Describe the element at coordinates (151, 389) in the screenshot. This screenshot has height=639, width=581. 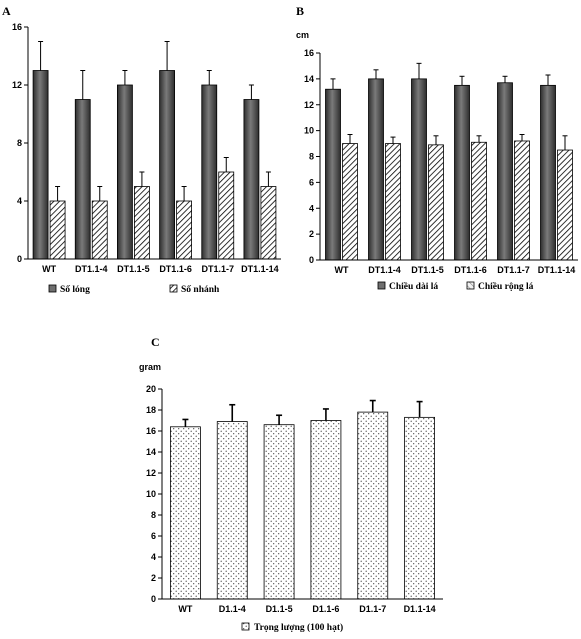
I see `y-tick-label: 20` at that location.